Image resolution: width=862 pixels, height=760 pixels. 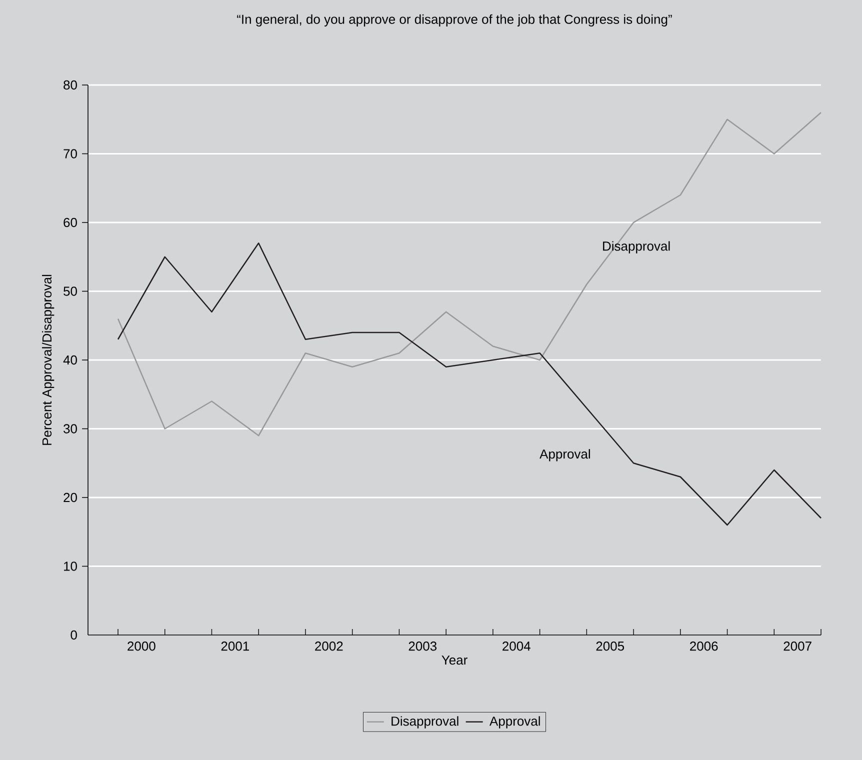 What do you see at coordinates (70, 429) in the screenshot?
I see `y-tick-label: 30` at bounding box center [70, 429].